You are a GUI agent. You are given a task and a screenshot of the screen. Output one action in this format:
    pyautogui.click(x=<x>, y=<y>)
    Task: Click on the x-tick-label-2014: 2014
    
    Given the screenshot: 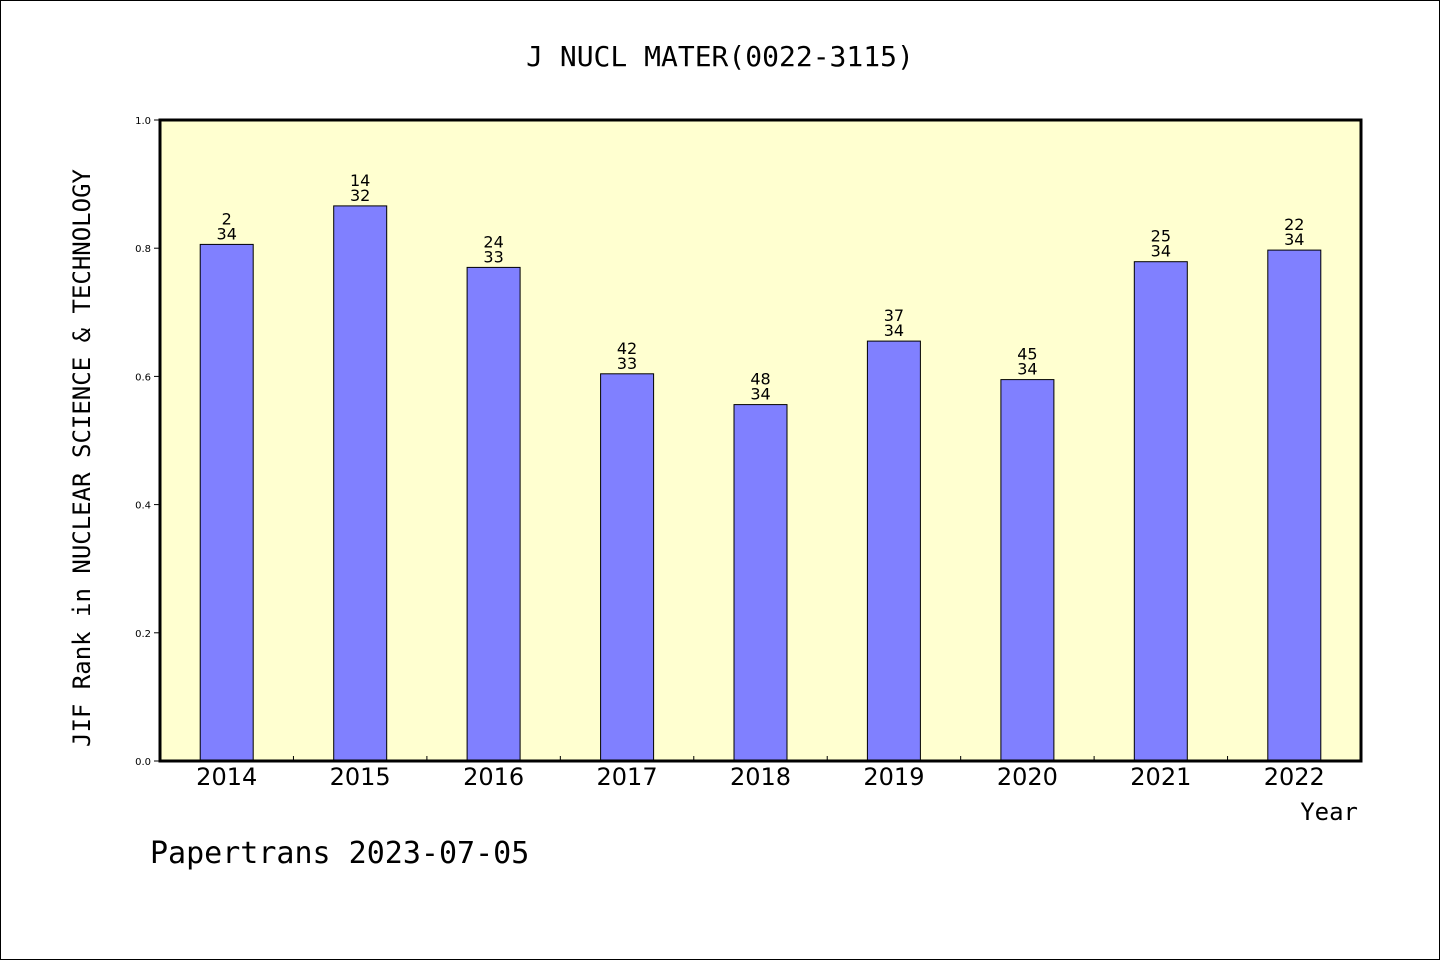 What is the action you would take?
    pyautogui.click(x=226, y=777)
    